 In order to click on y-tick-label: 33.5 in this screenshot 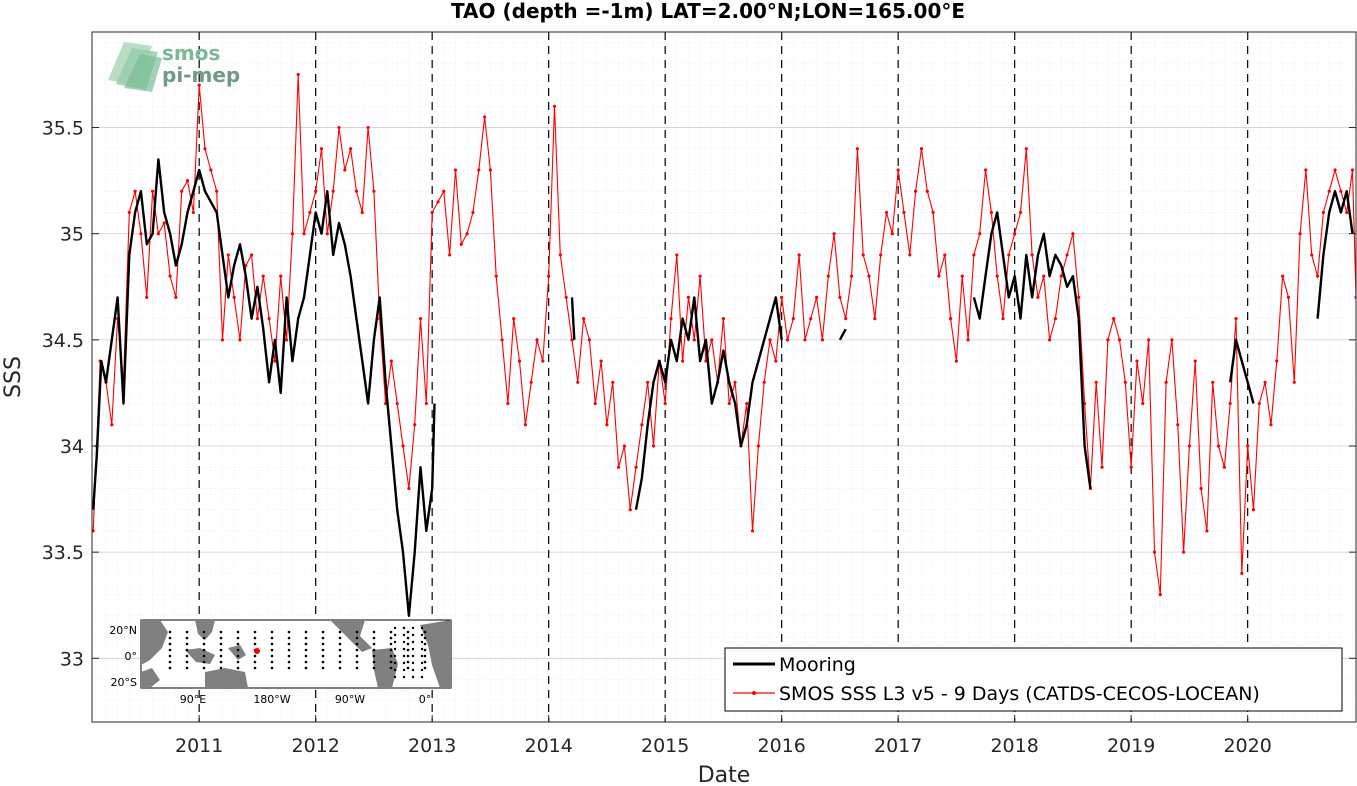, I will do `click(63, 553)`.